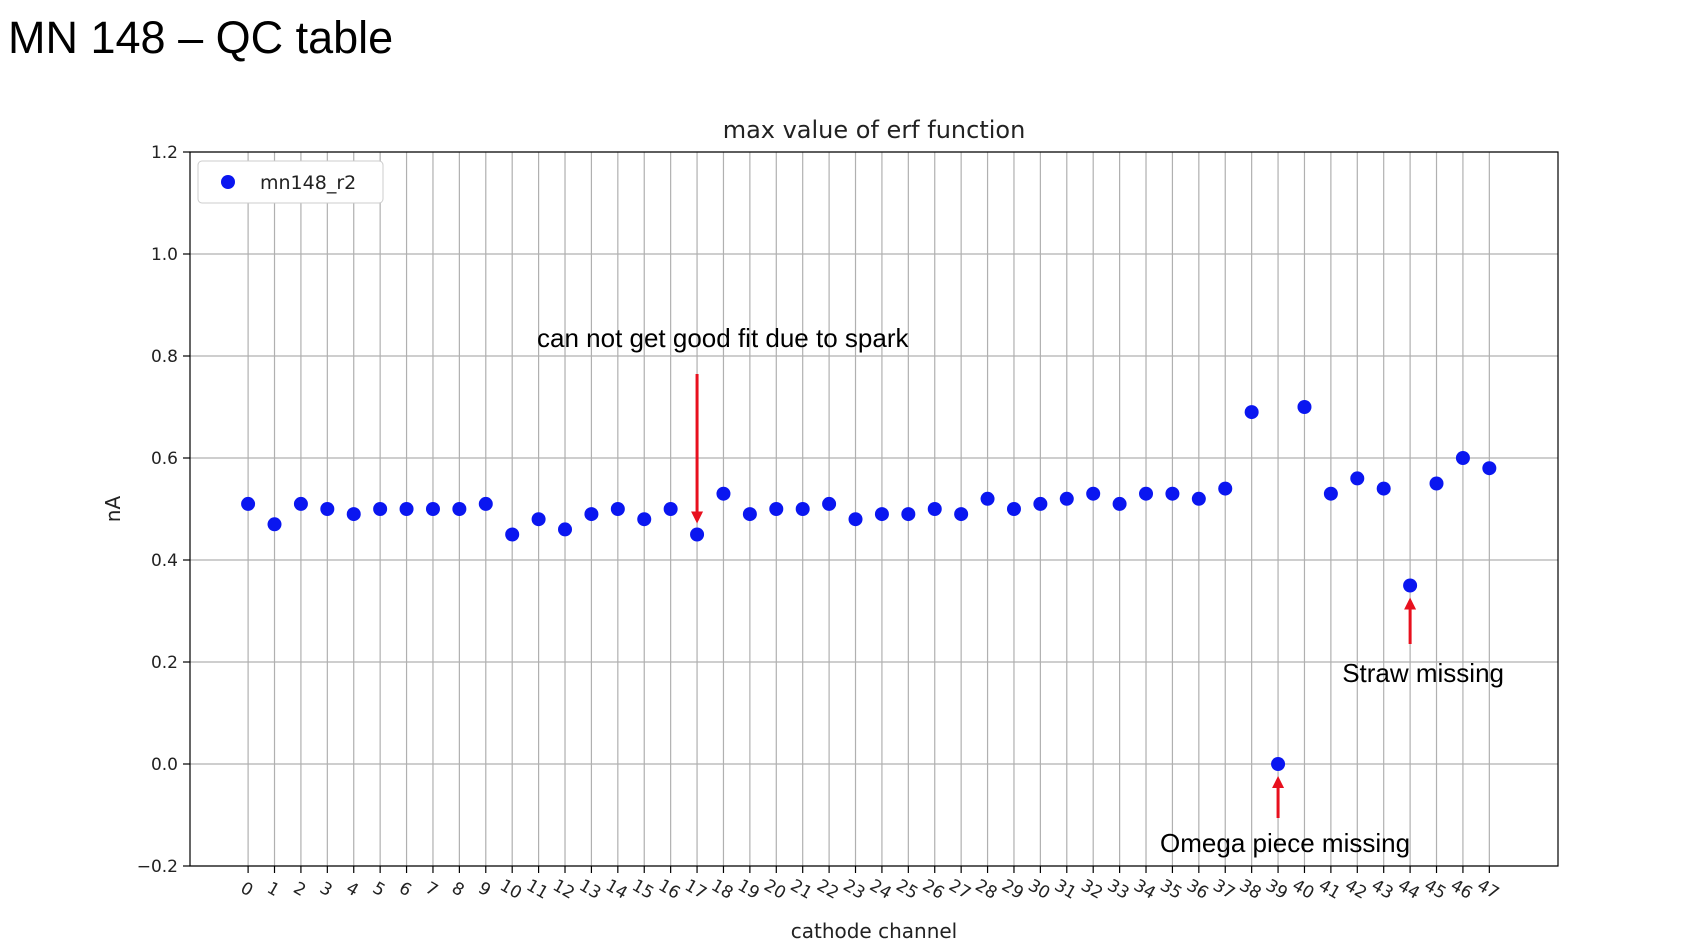 The image size is (1700, 950). What do you see at coordinates (880, 890) in the screenshot?
I see `x-tick-label: 24` at bounding box center [880, 890].